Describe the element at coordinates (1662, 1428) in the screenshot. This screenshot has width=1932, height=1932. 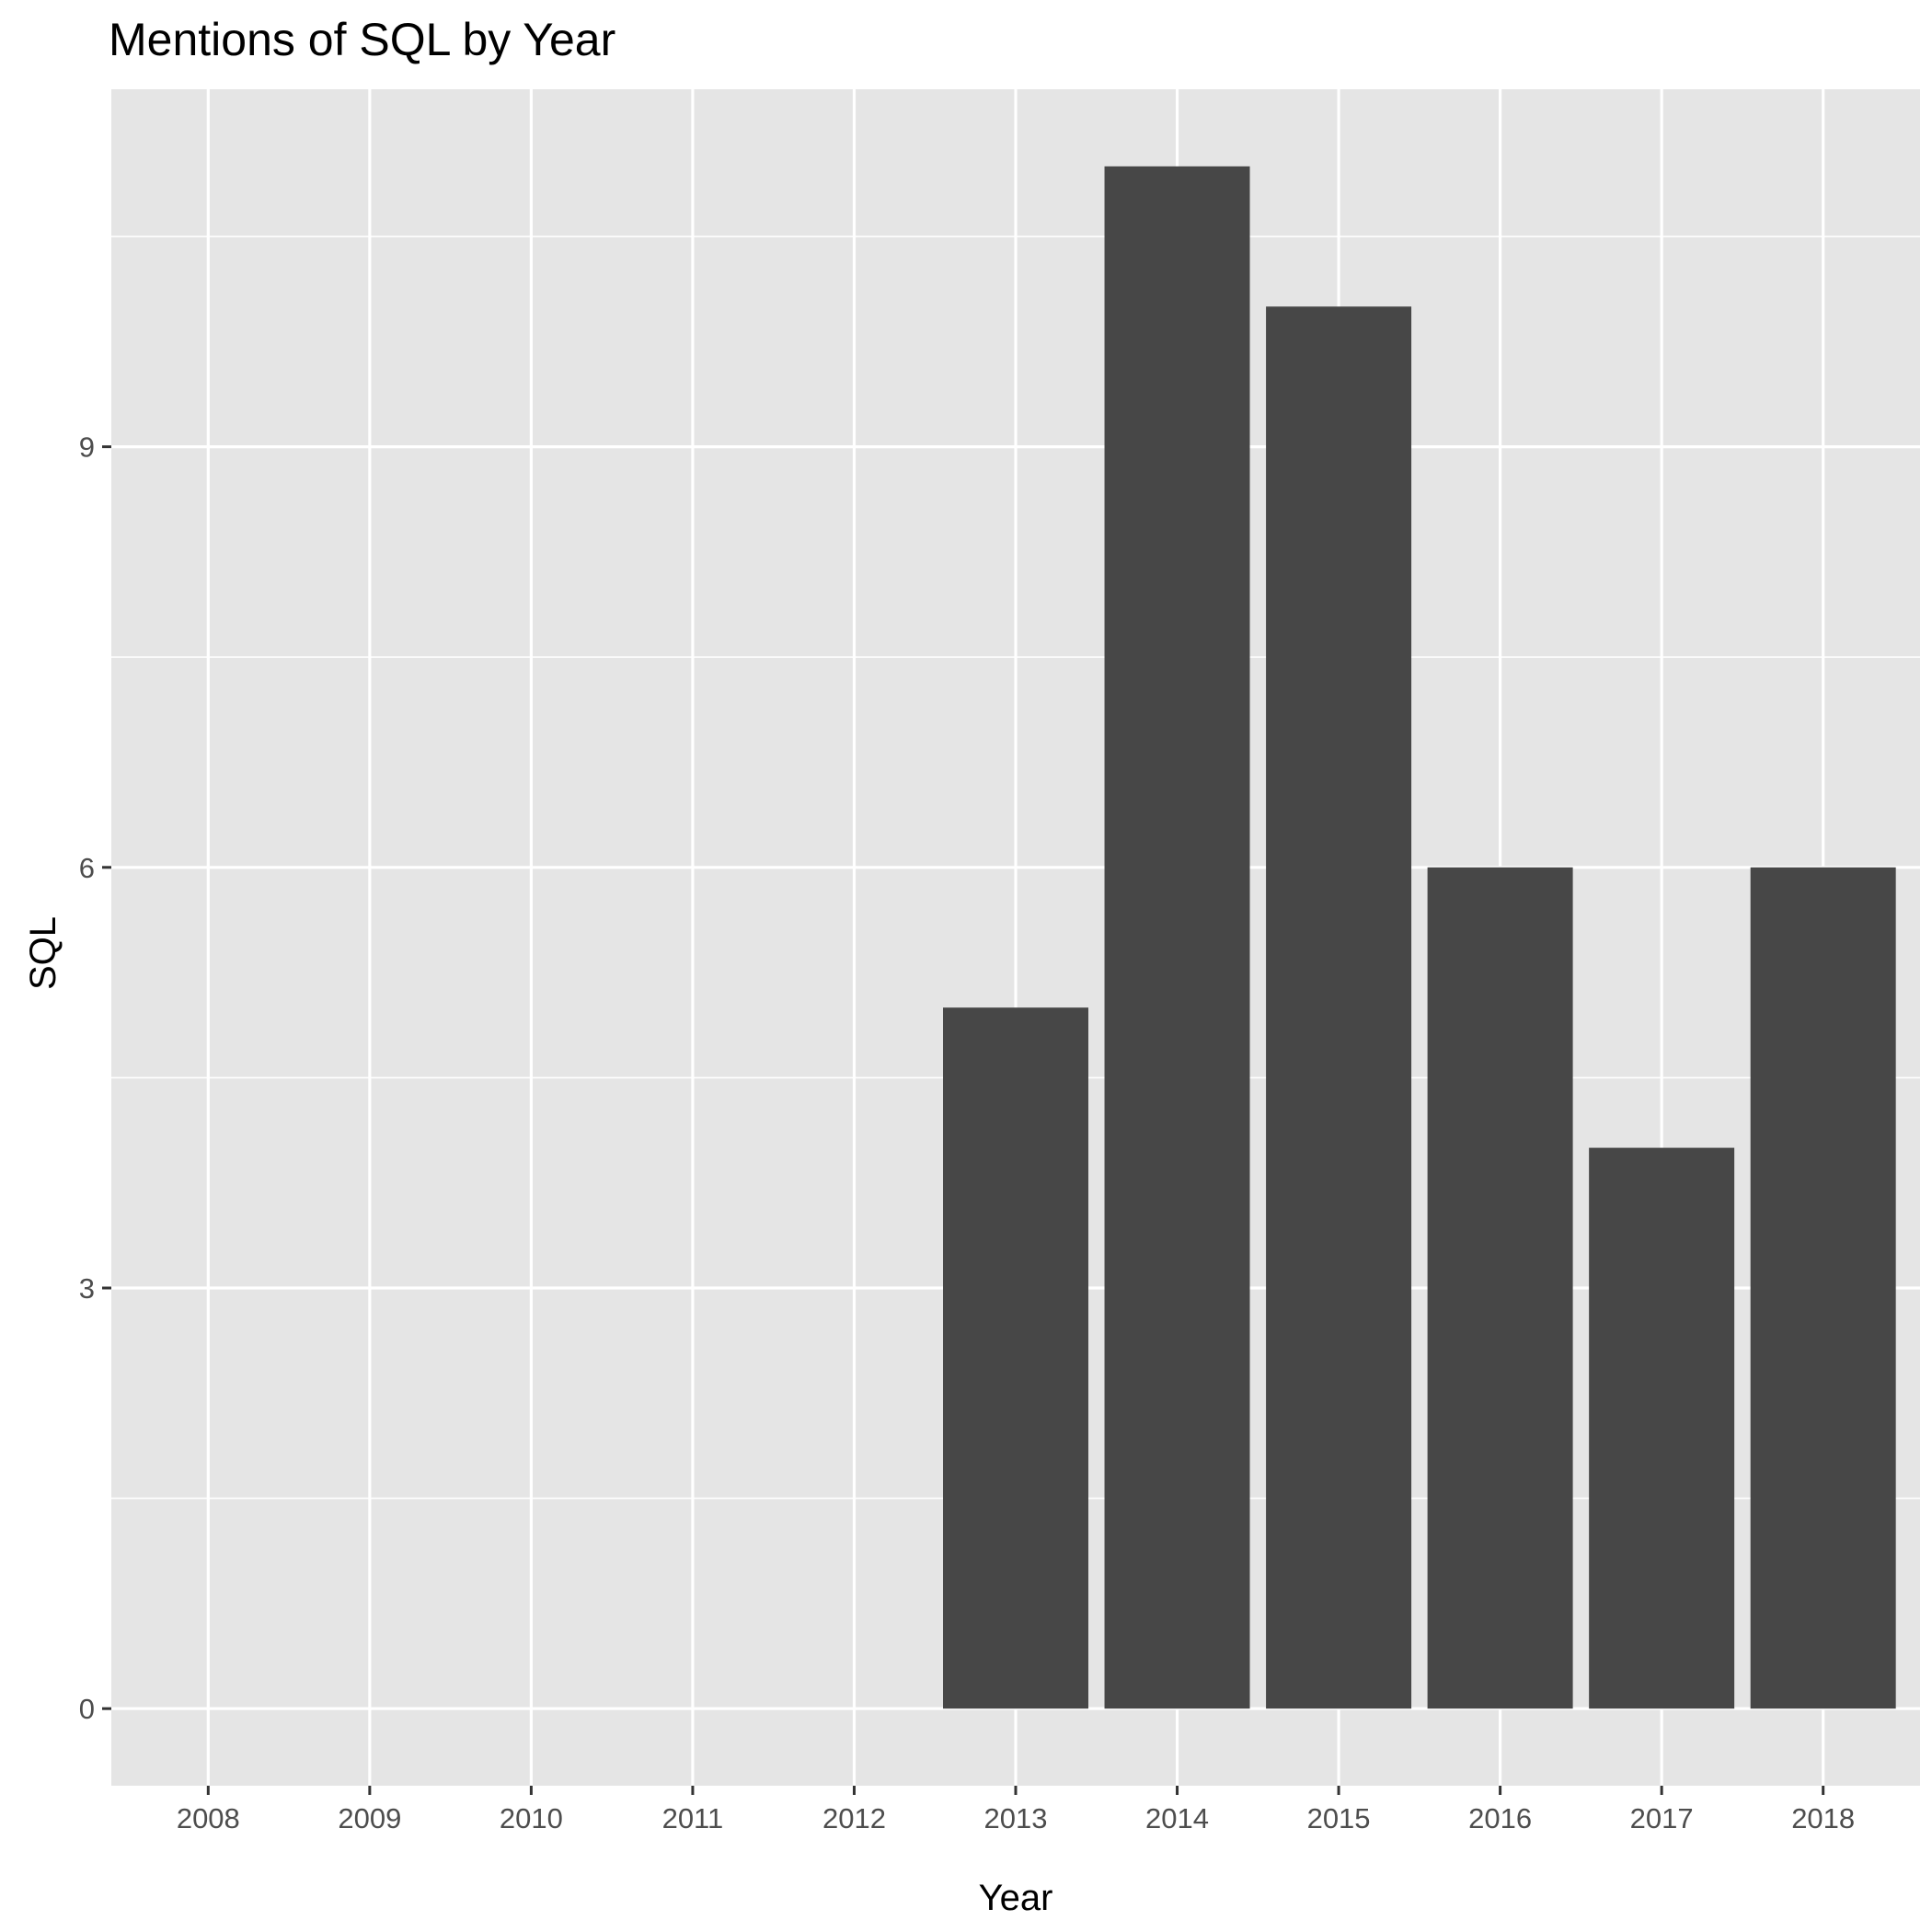
I see `bar-2017` at that location.